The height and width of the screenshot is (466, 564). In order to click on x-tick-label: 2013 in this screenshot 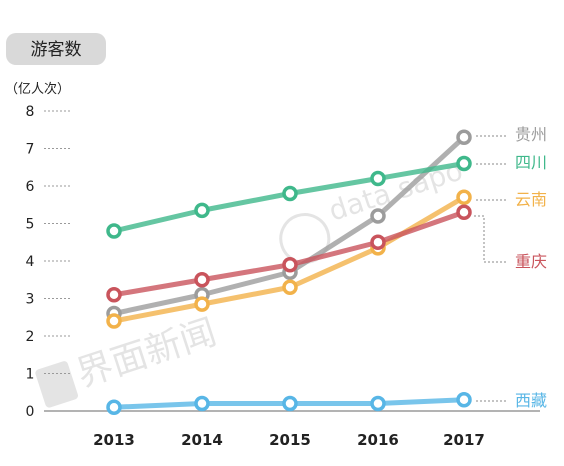, I will do `click(114, 440)`.